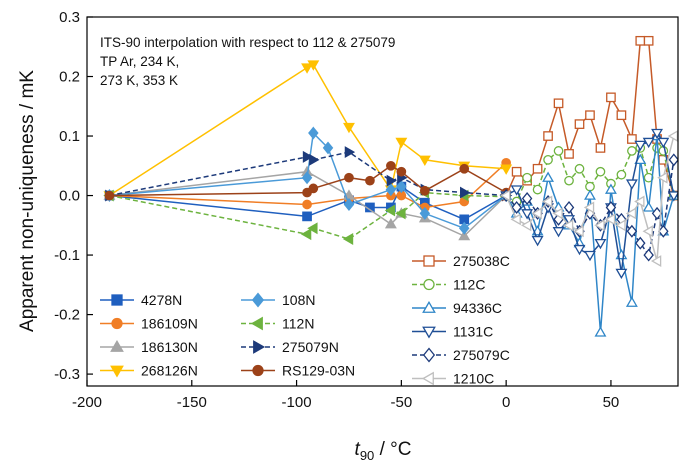 The image size is (683, 470). I want to click on legend-label: 186109N, so click(169, 324).